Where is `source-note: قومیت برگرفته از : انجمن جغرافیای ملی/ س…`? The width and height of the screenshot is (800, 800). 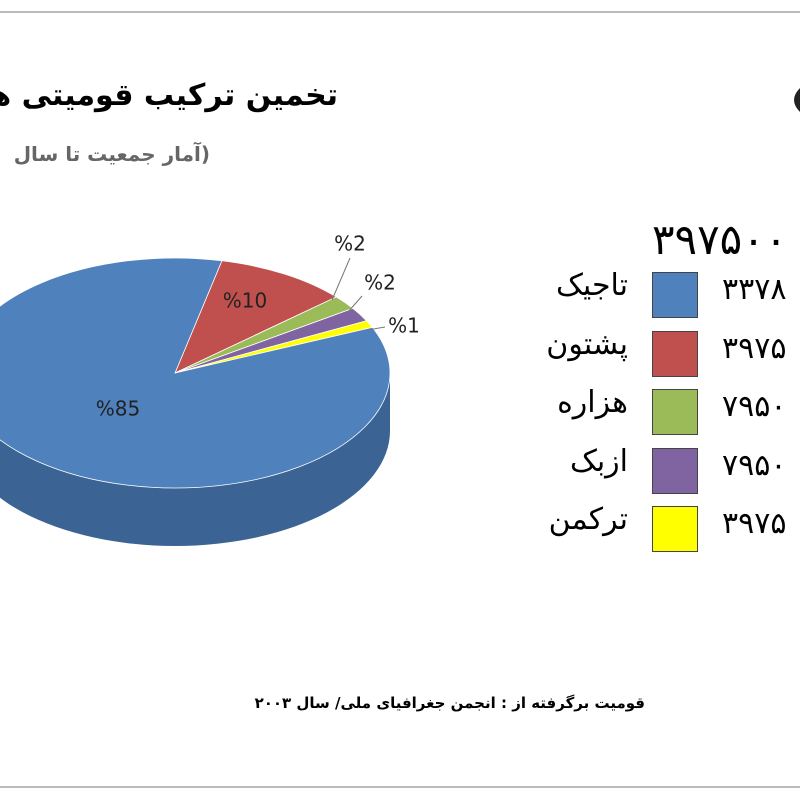 source-note: قومیت برگرفته از : انجمن جغرافیای ملی/ س… is located at coordinates (449, 703).